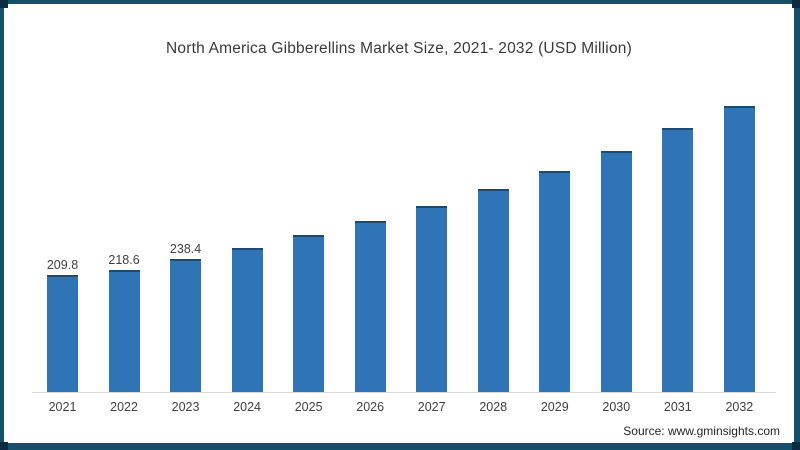 Image resolution: width=800 pixels, height=450 pixels. I want to click on bar-2032, so click(739, 198).